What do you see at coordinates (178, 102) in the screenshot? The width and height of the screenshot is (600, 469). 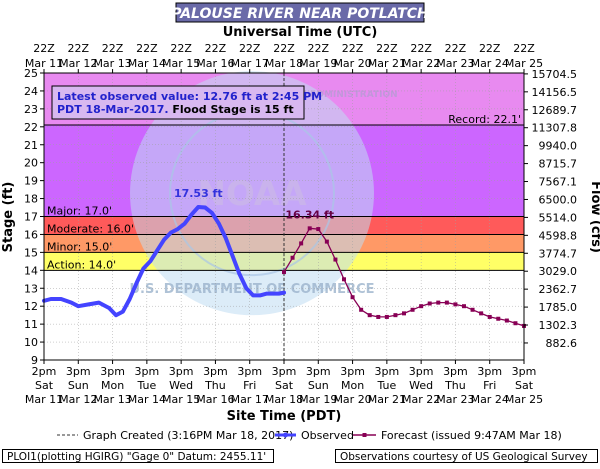 I see `latest-value-box` at bounding box center [178, 102].